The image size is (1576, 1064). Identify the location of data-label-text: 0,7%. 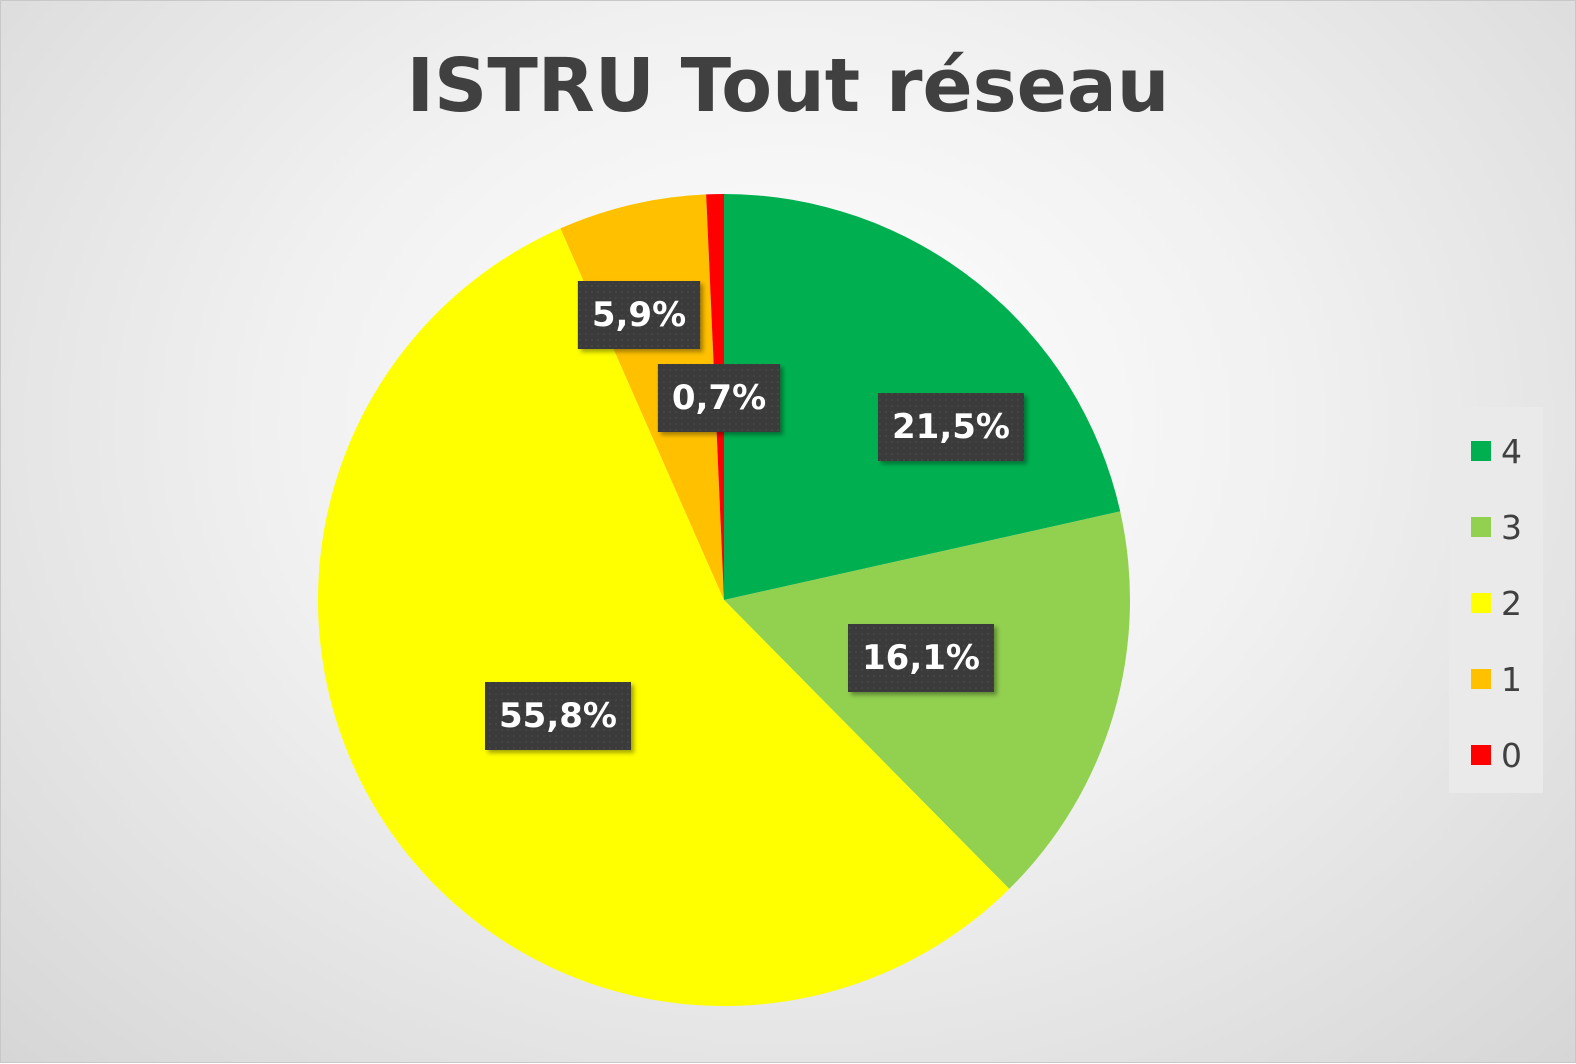
(719, 398).